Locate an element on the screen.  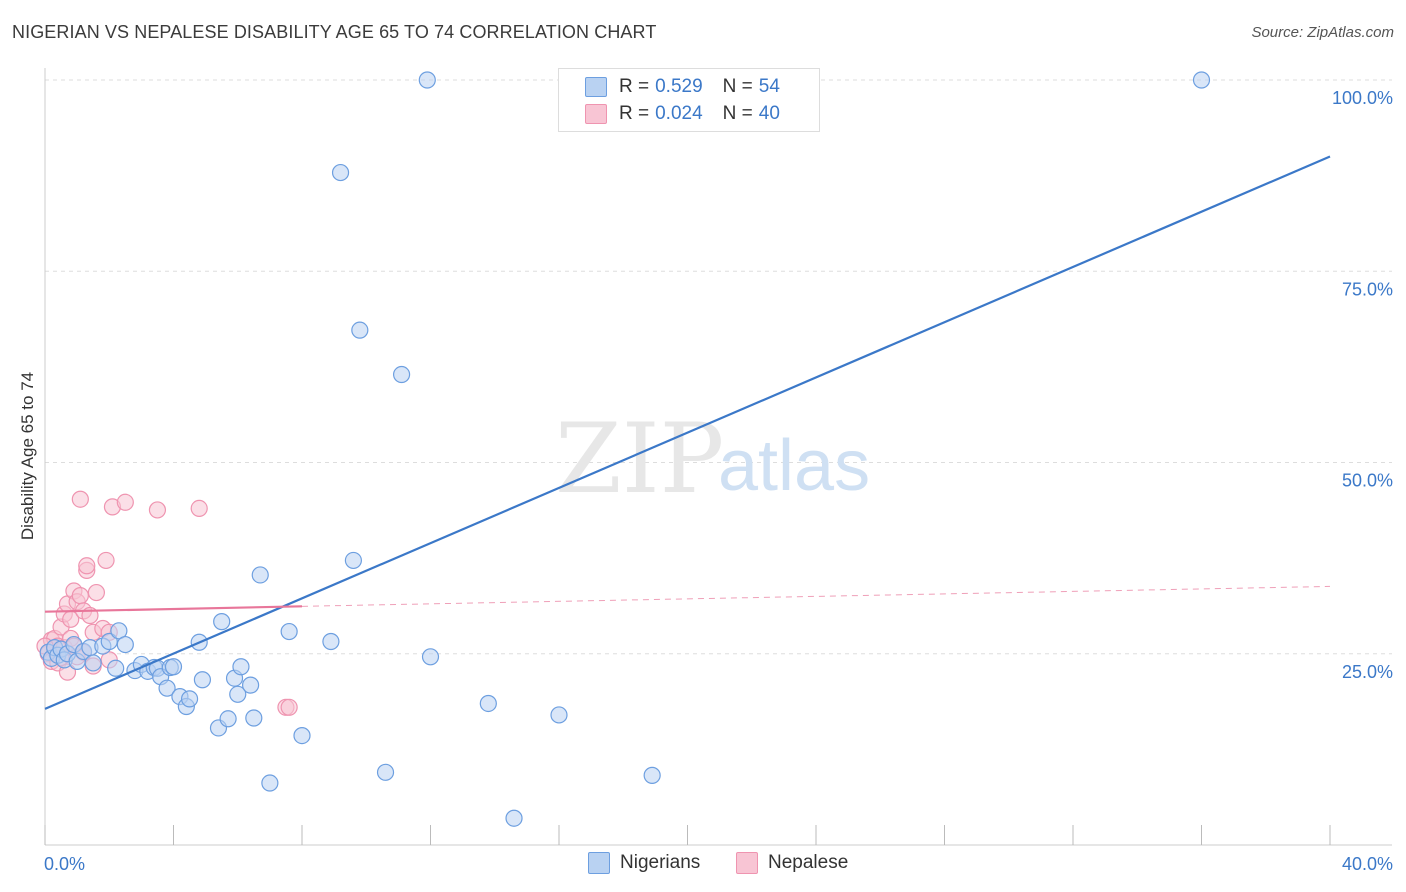
y-axis-label: Disability Age 65 to 74 is located at coordinates (27, 456).